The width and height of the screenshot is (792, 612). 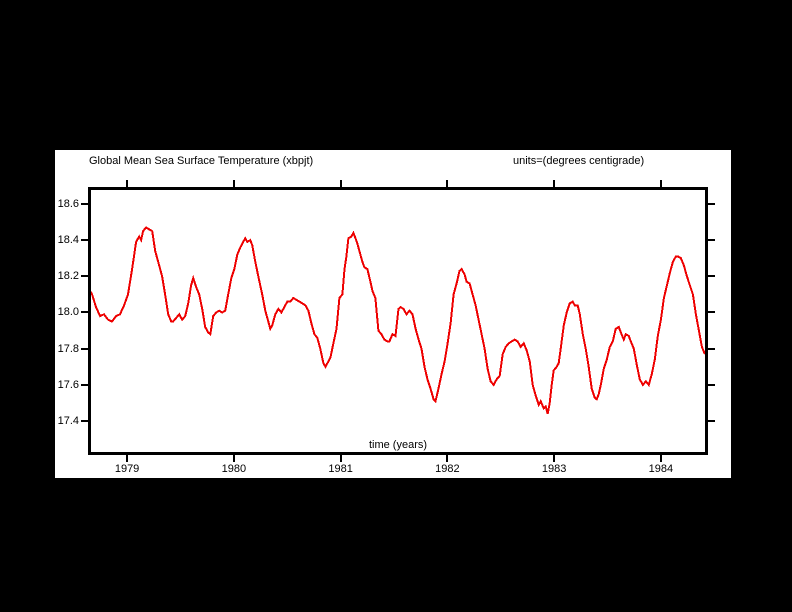 I want to click on x-tick-label: 1982, so click(x=447, y=469).